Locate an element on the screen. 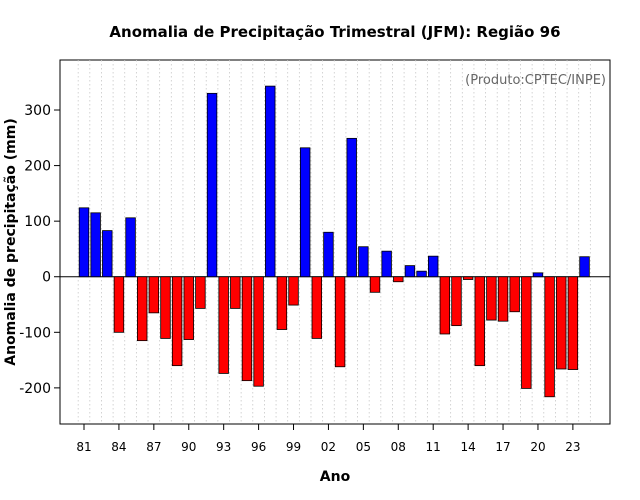 Image resolution: width=640 pixels, height=500 pixels. bar-1996 is located at coordinates (258, 331).